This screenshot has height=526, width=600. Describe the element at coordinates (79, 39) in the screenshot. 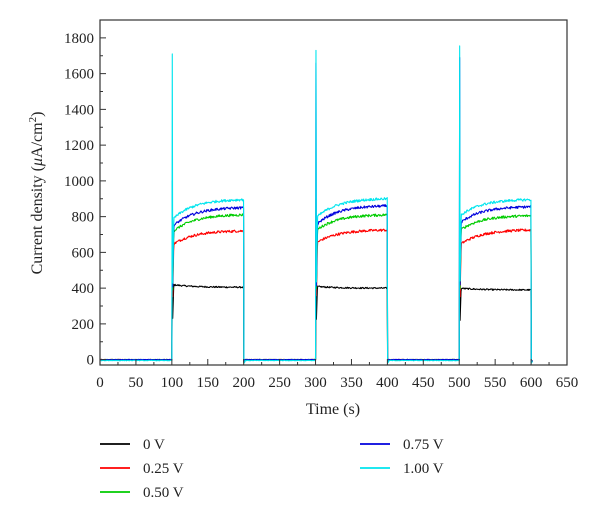

I see `y-tick-label: 1800` at that location.